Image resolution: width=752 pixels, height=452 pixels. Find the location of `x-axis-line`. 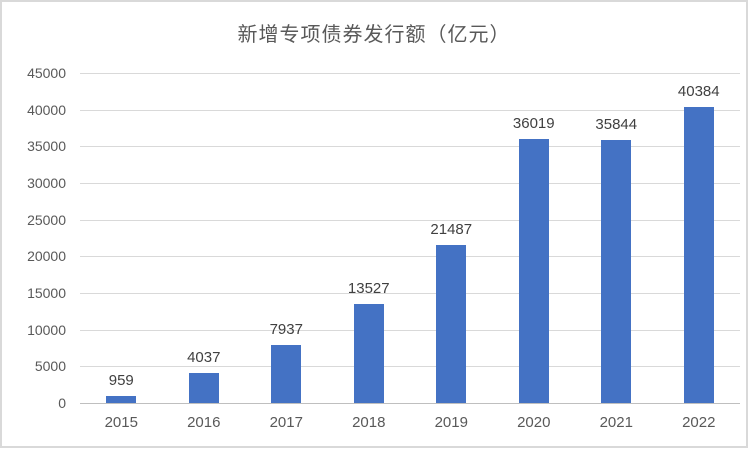

x-axis-line is located at coordinates (410, 403).